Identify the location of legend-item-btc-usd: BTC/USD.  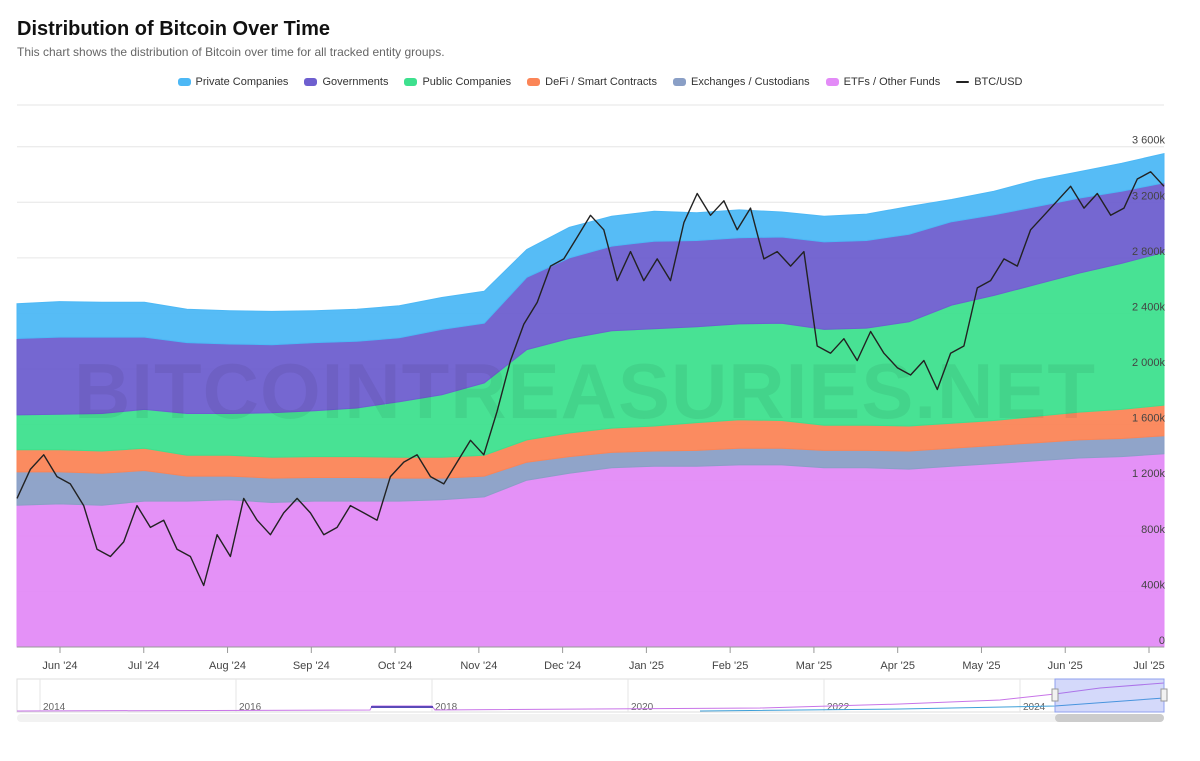
(989, 82).